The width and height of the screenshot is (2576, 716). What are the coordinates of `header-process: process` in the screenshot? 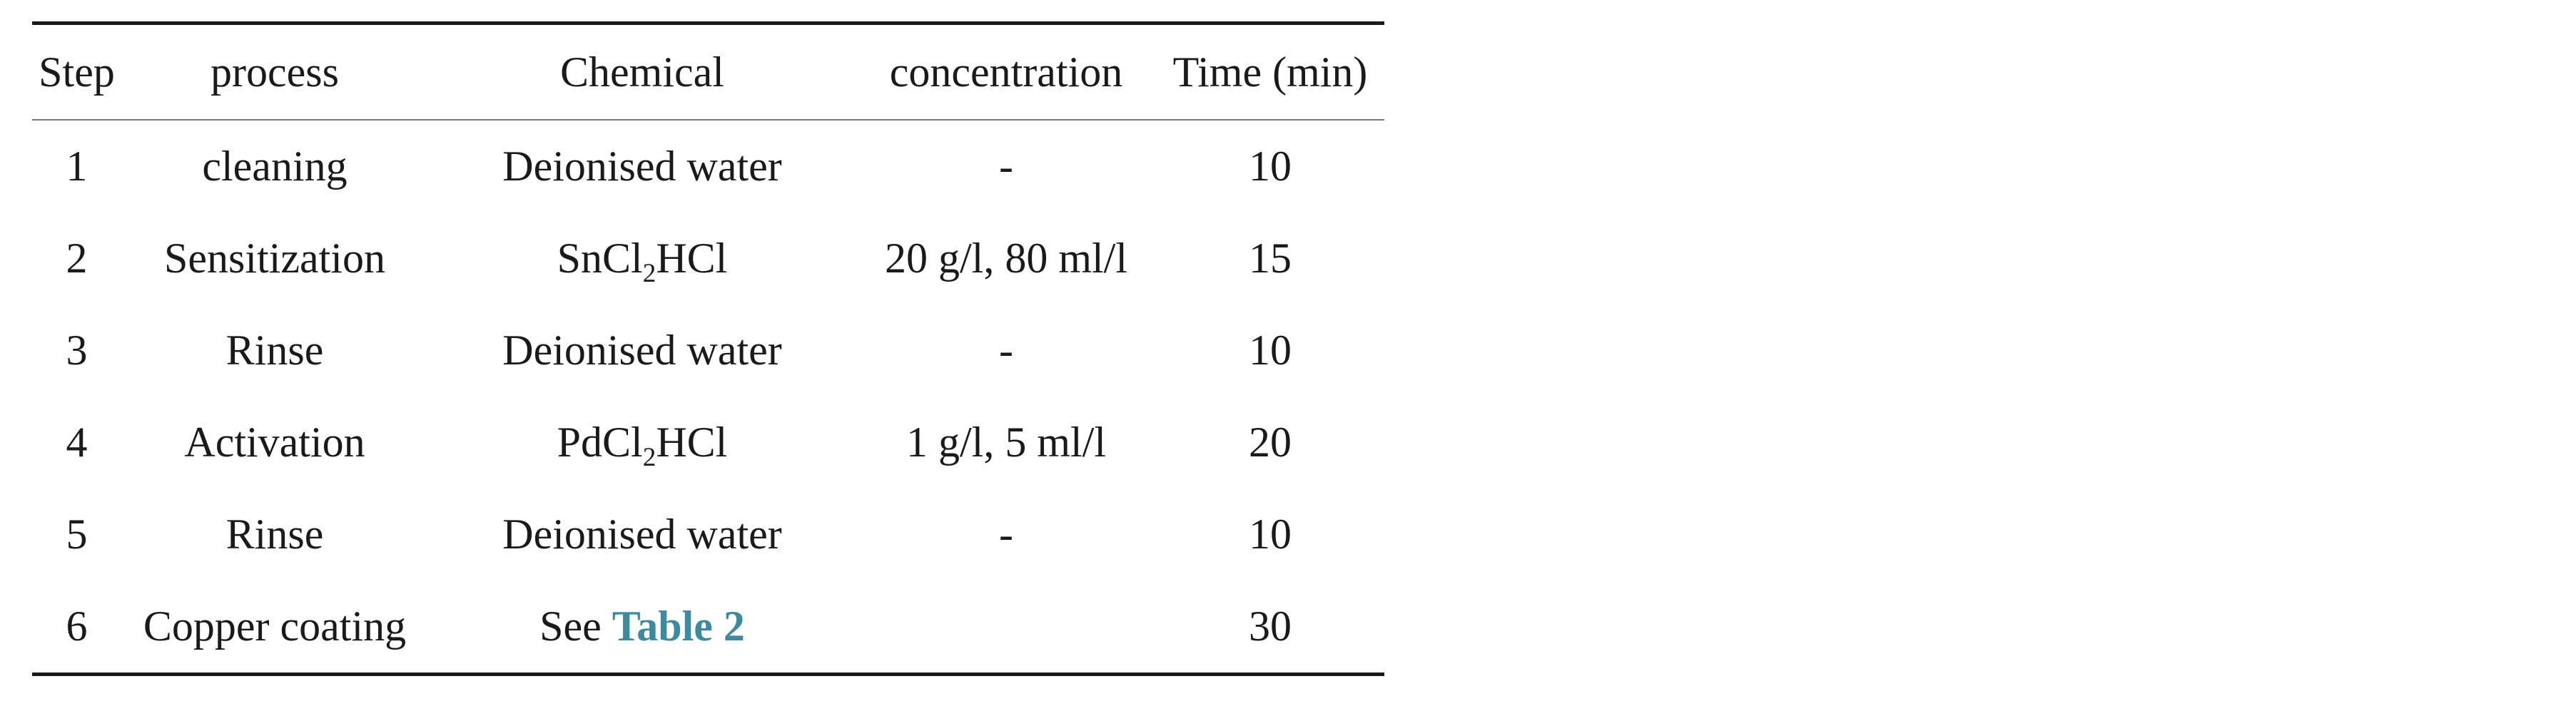 It's located at (274, 72).